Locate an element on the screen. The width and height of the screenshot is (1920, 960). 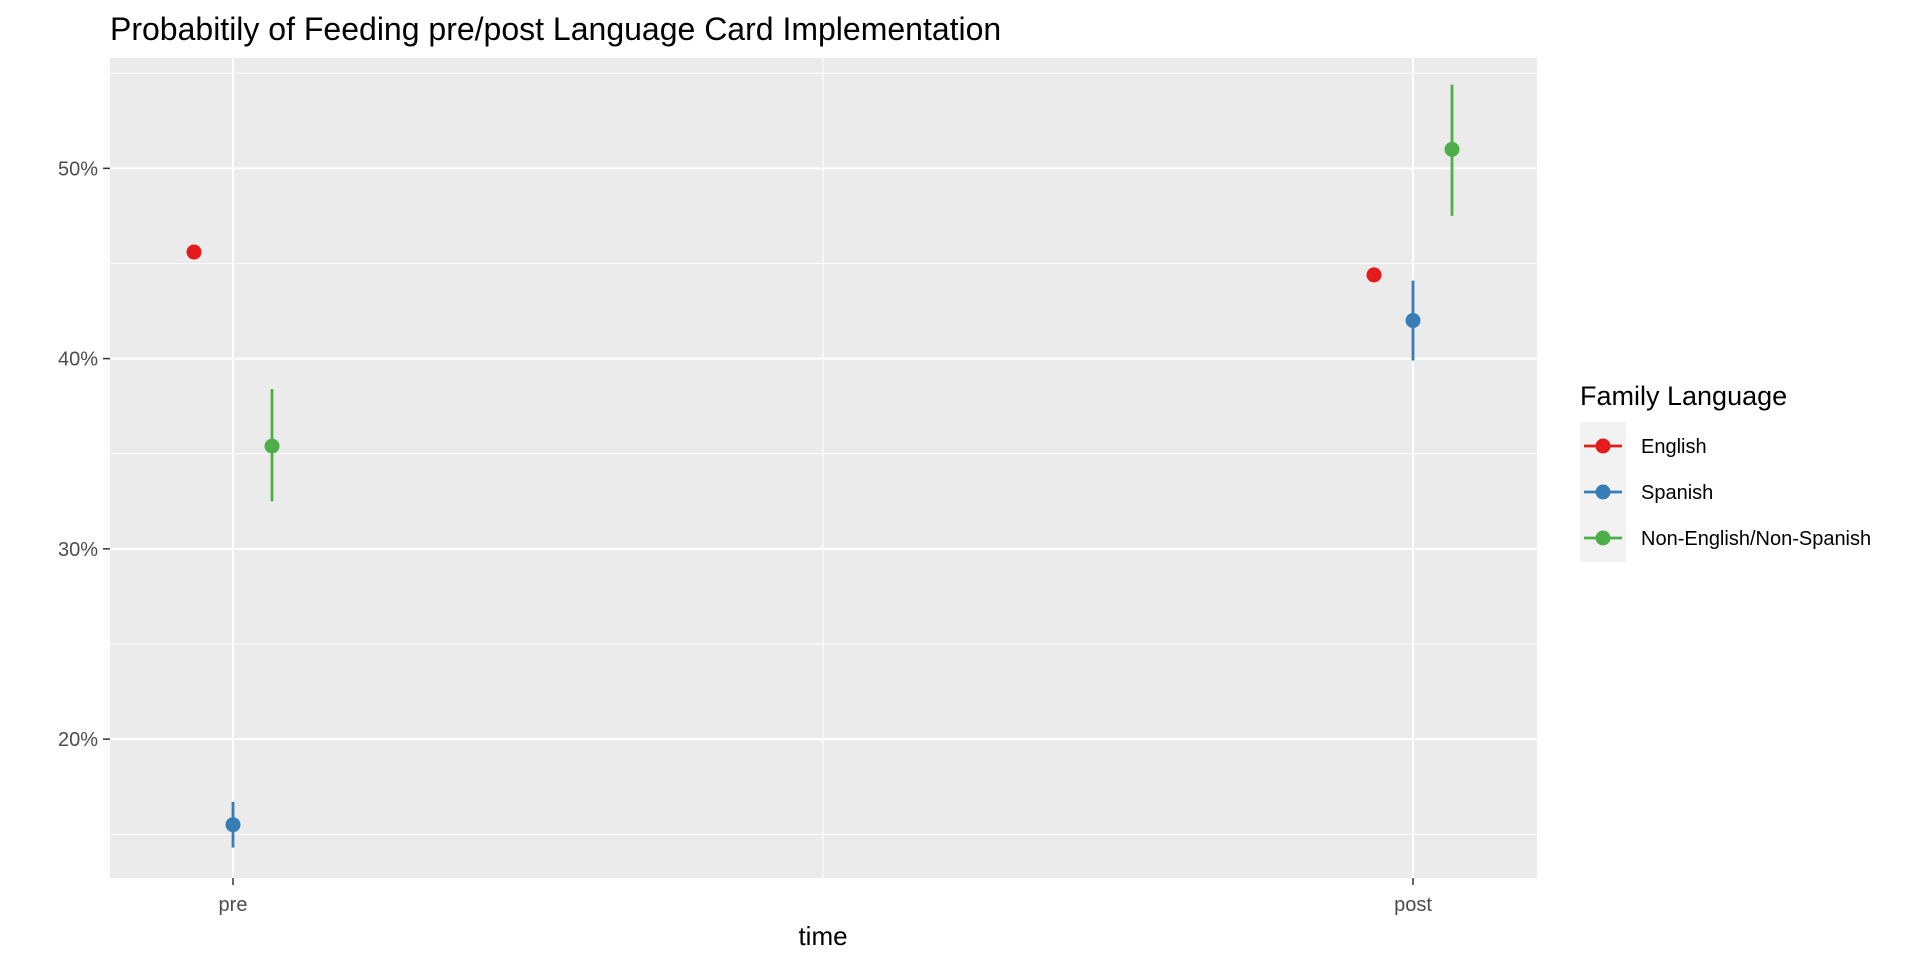
y-tick-label: 50% is located at coordinates (78, 169).